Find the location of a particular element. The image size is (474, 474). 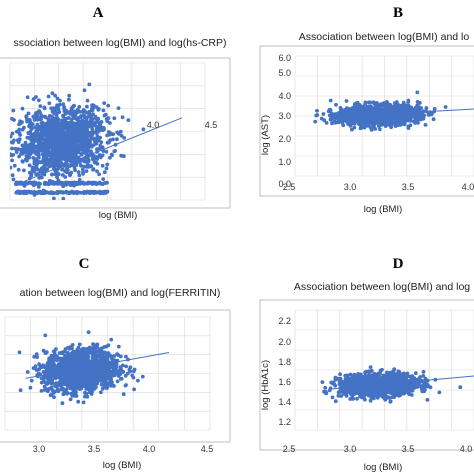

x-tick-label: 3.5 is located at coordinates (408, 187).